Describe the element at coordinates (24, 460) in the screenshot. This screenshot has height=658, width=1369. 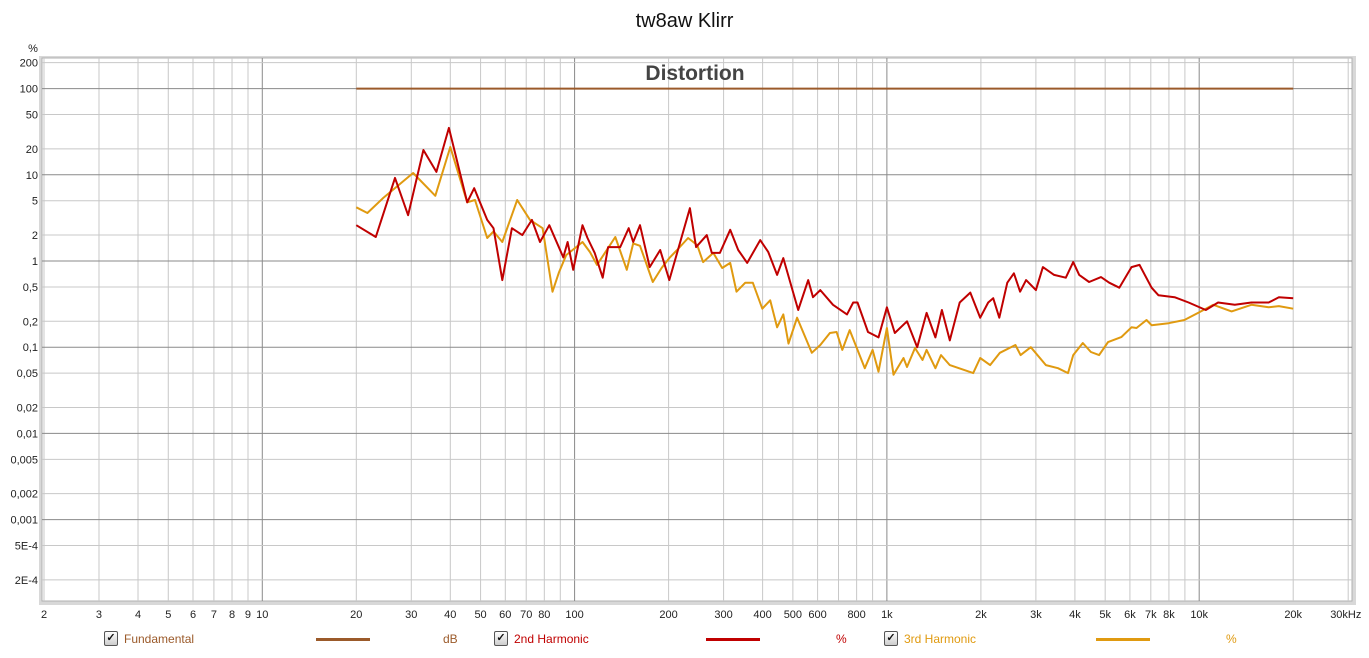
I see `y-tick-label: 0,005` at that location.